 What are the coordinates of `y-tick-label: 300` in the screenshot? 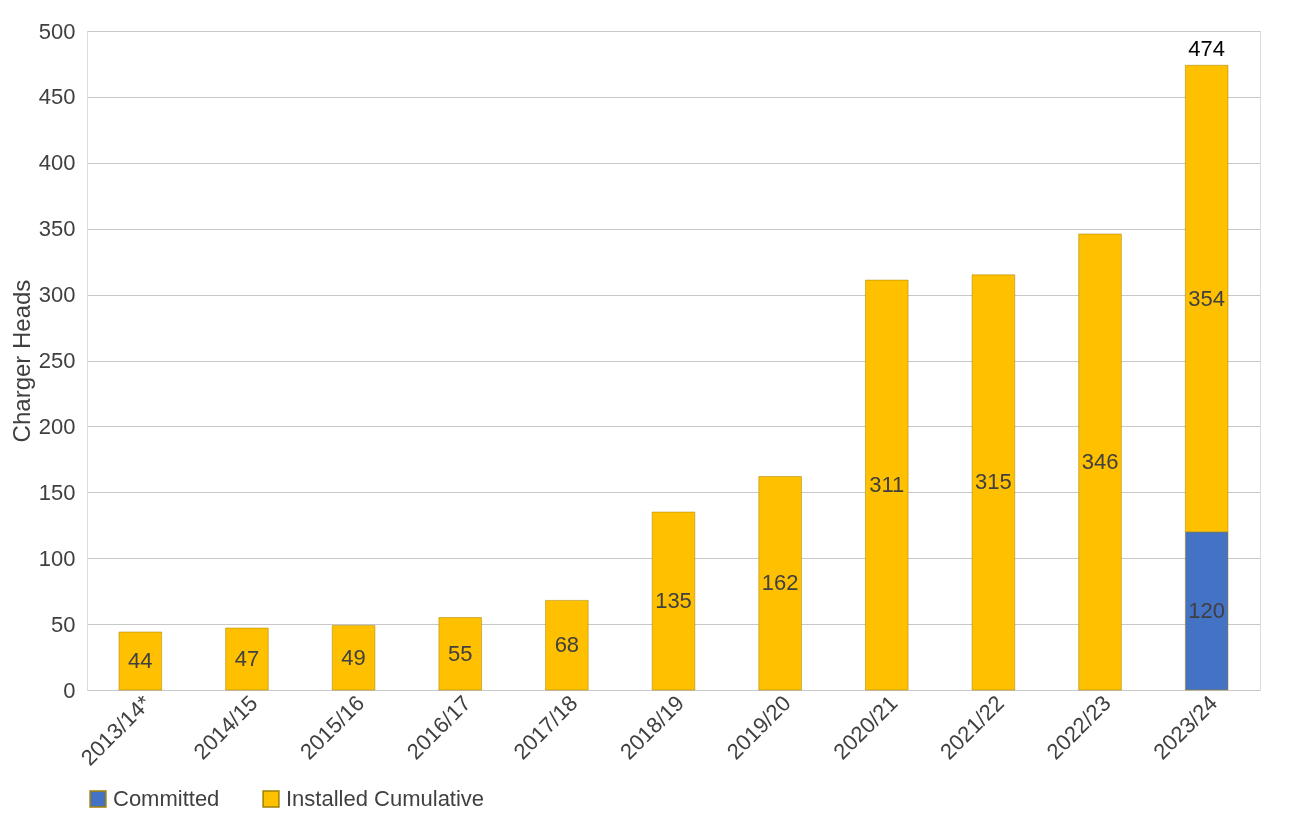 It's located at (57, 295).